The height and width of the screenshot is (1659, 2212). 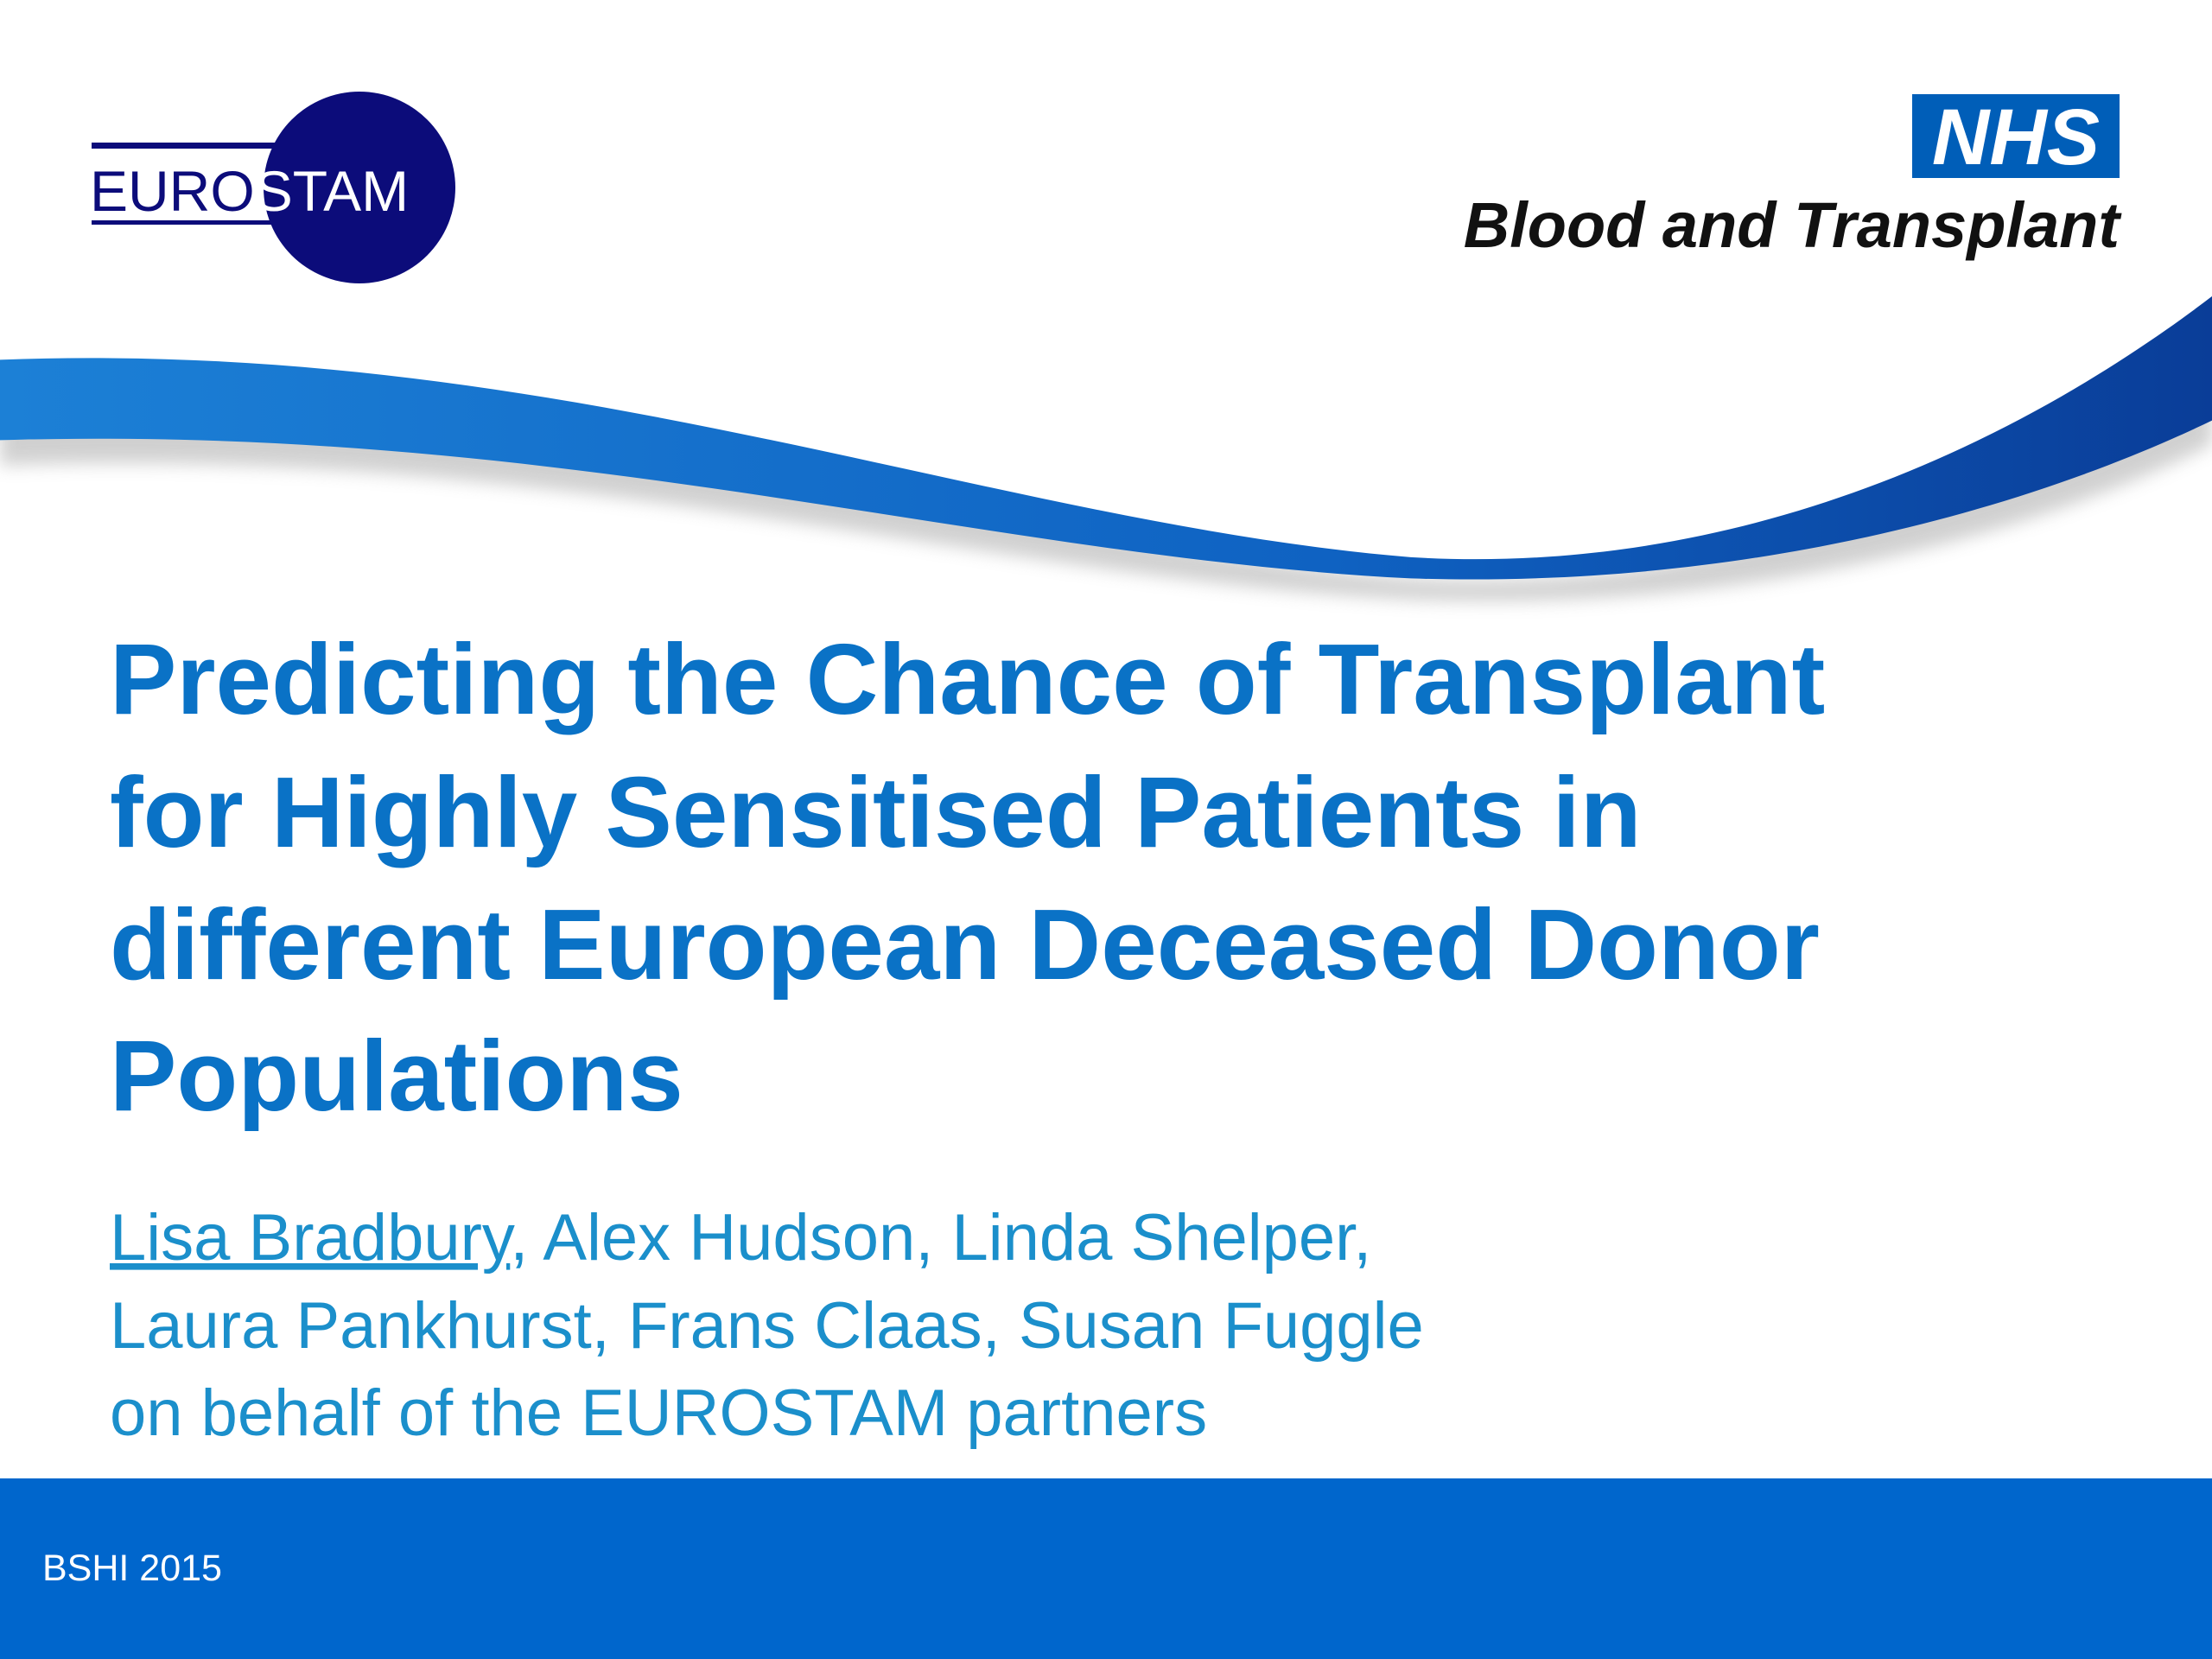 I want to click on logo-text: EUROSTAM, so click(x=249, y=191).